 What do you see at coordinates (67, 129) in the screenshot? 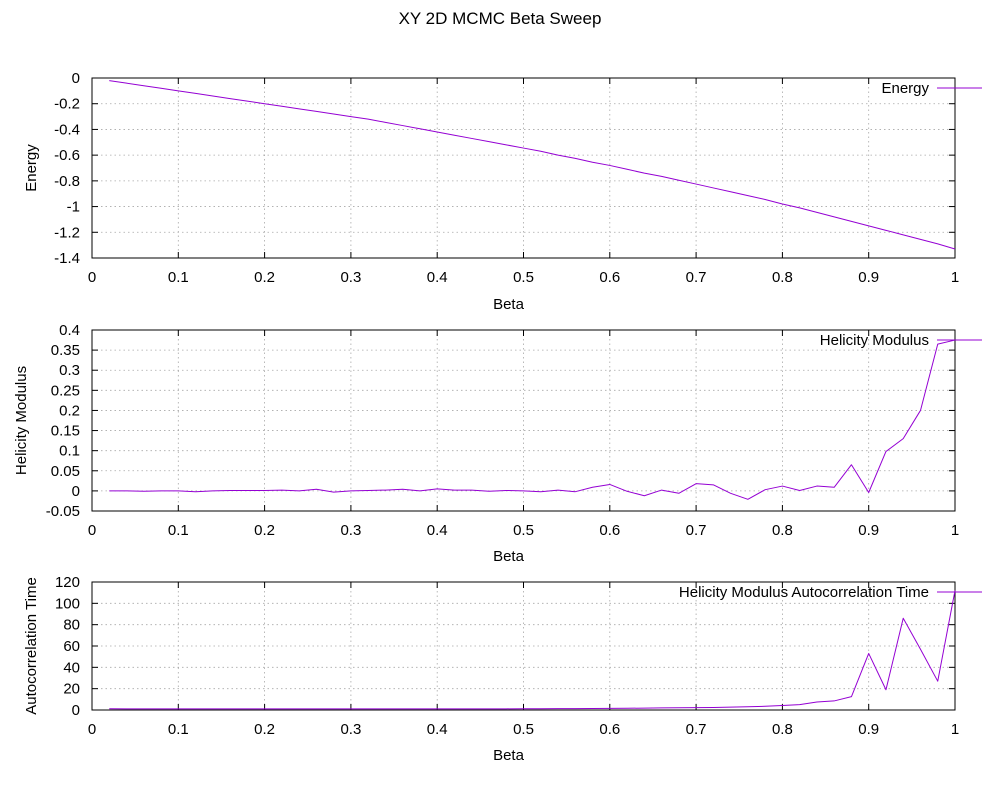
I see `y-tick-label: -0.4` at bounding box center [67, 129].